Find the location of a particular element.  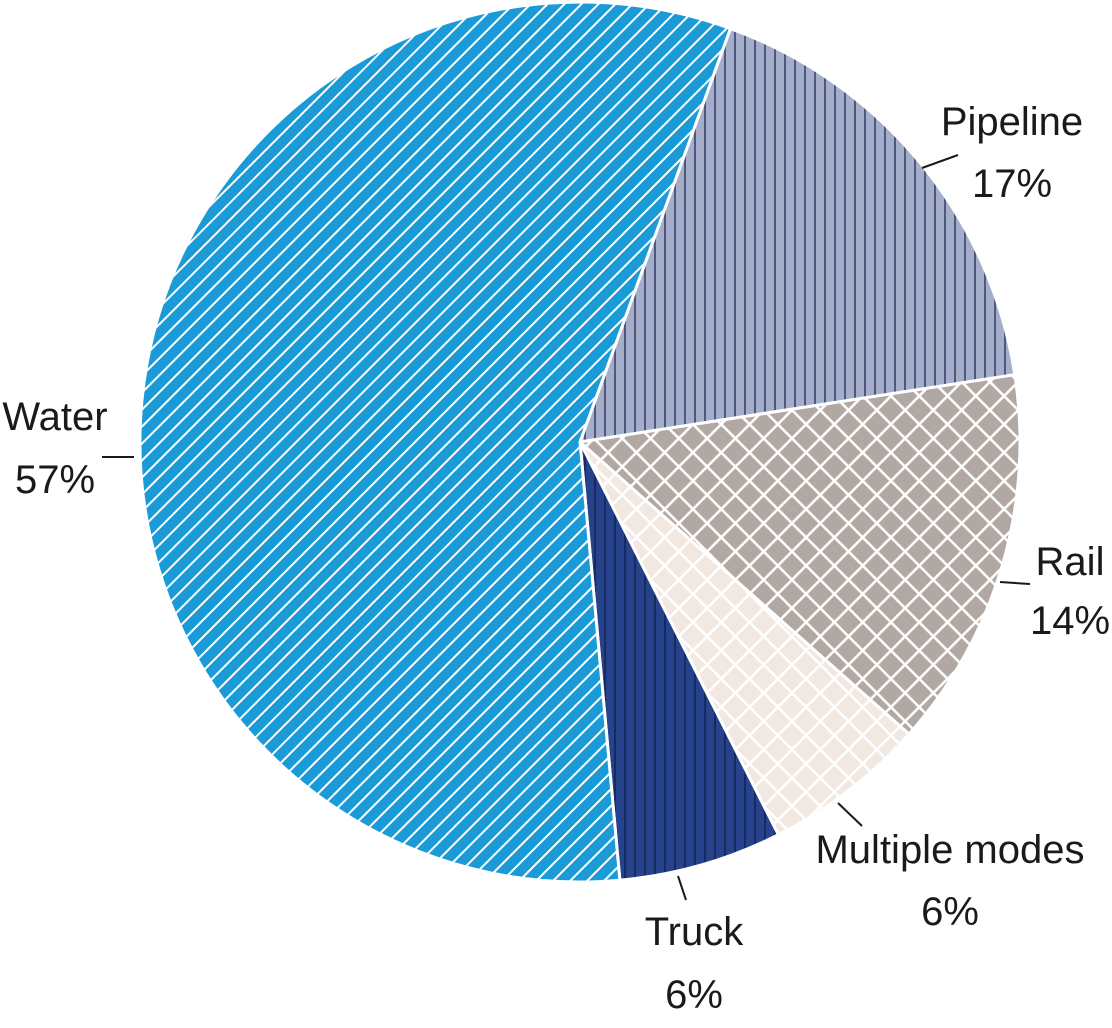

slice-label-multiple-modes: Multiple modes is located at coordinates (949, 850).